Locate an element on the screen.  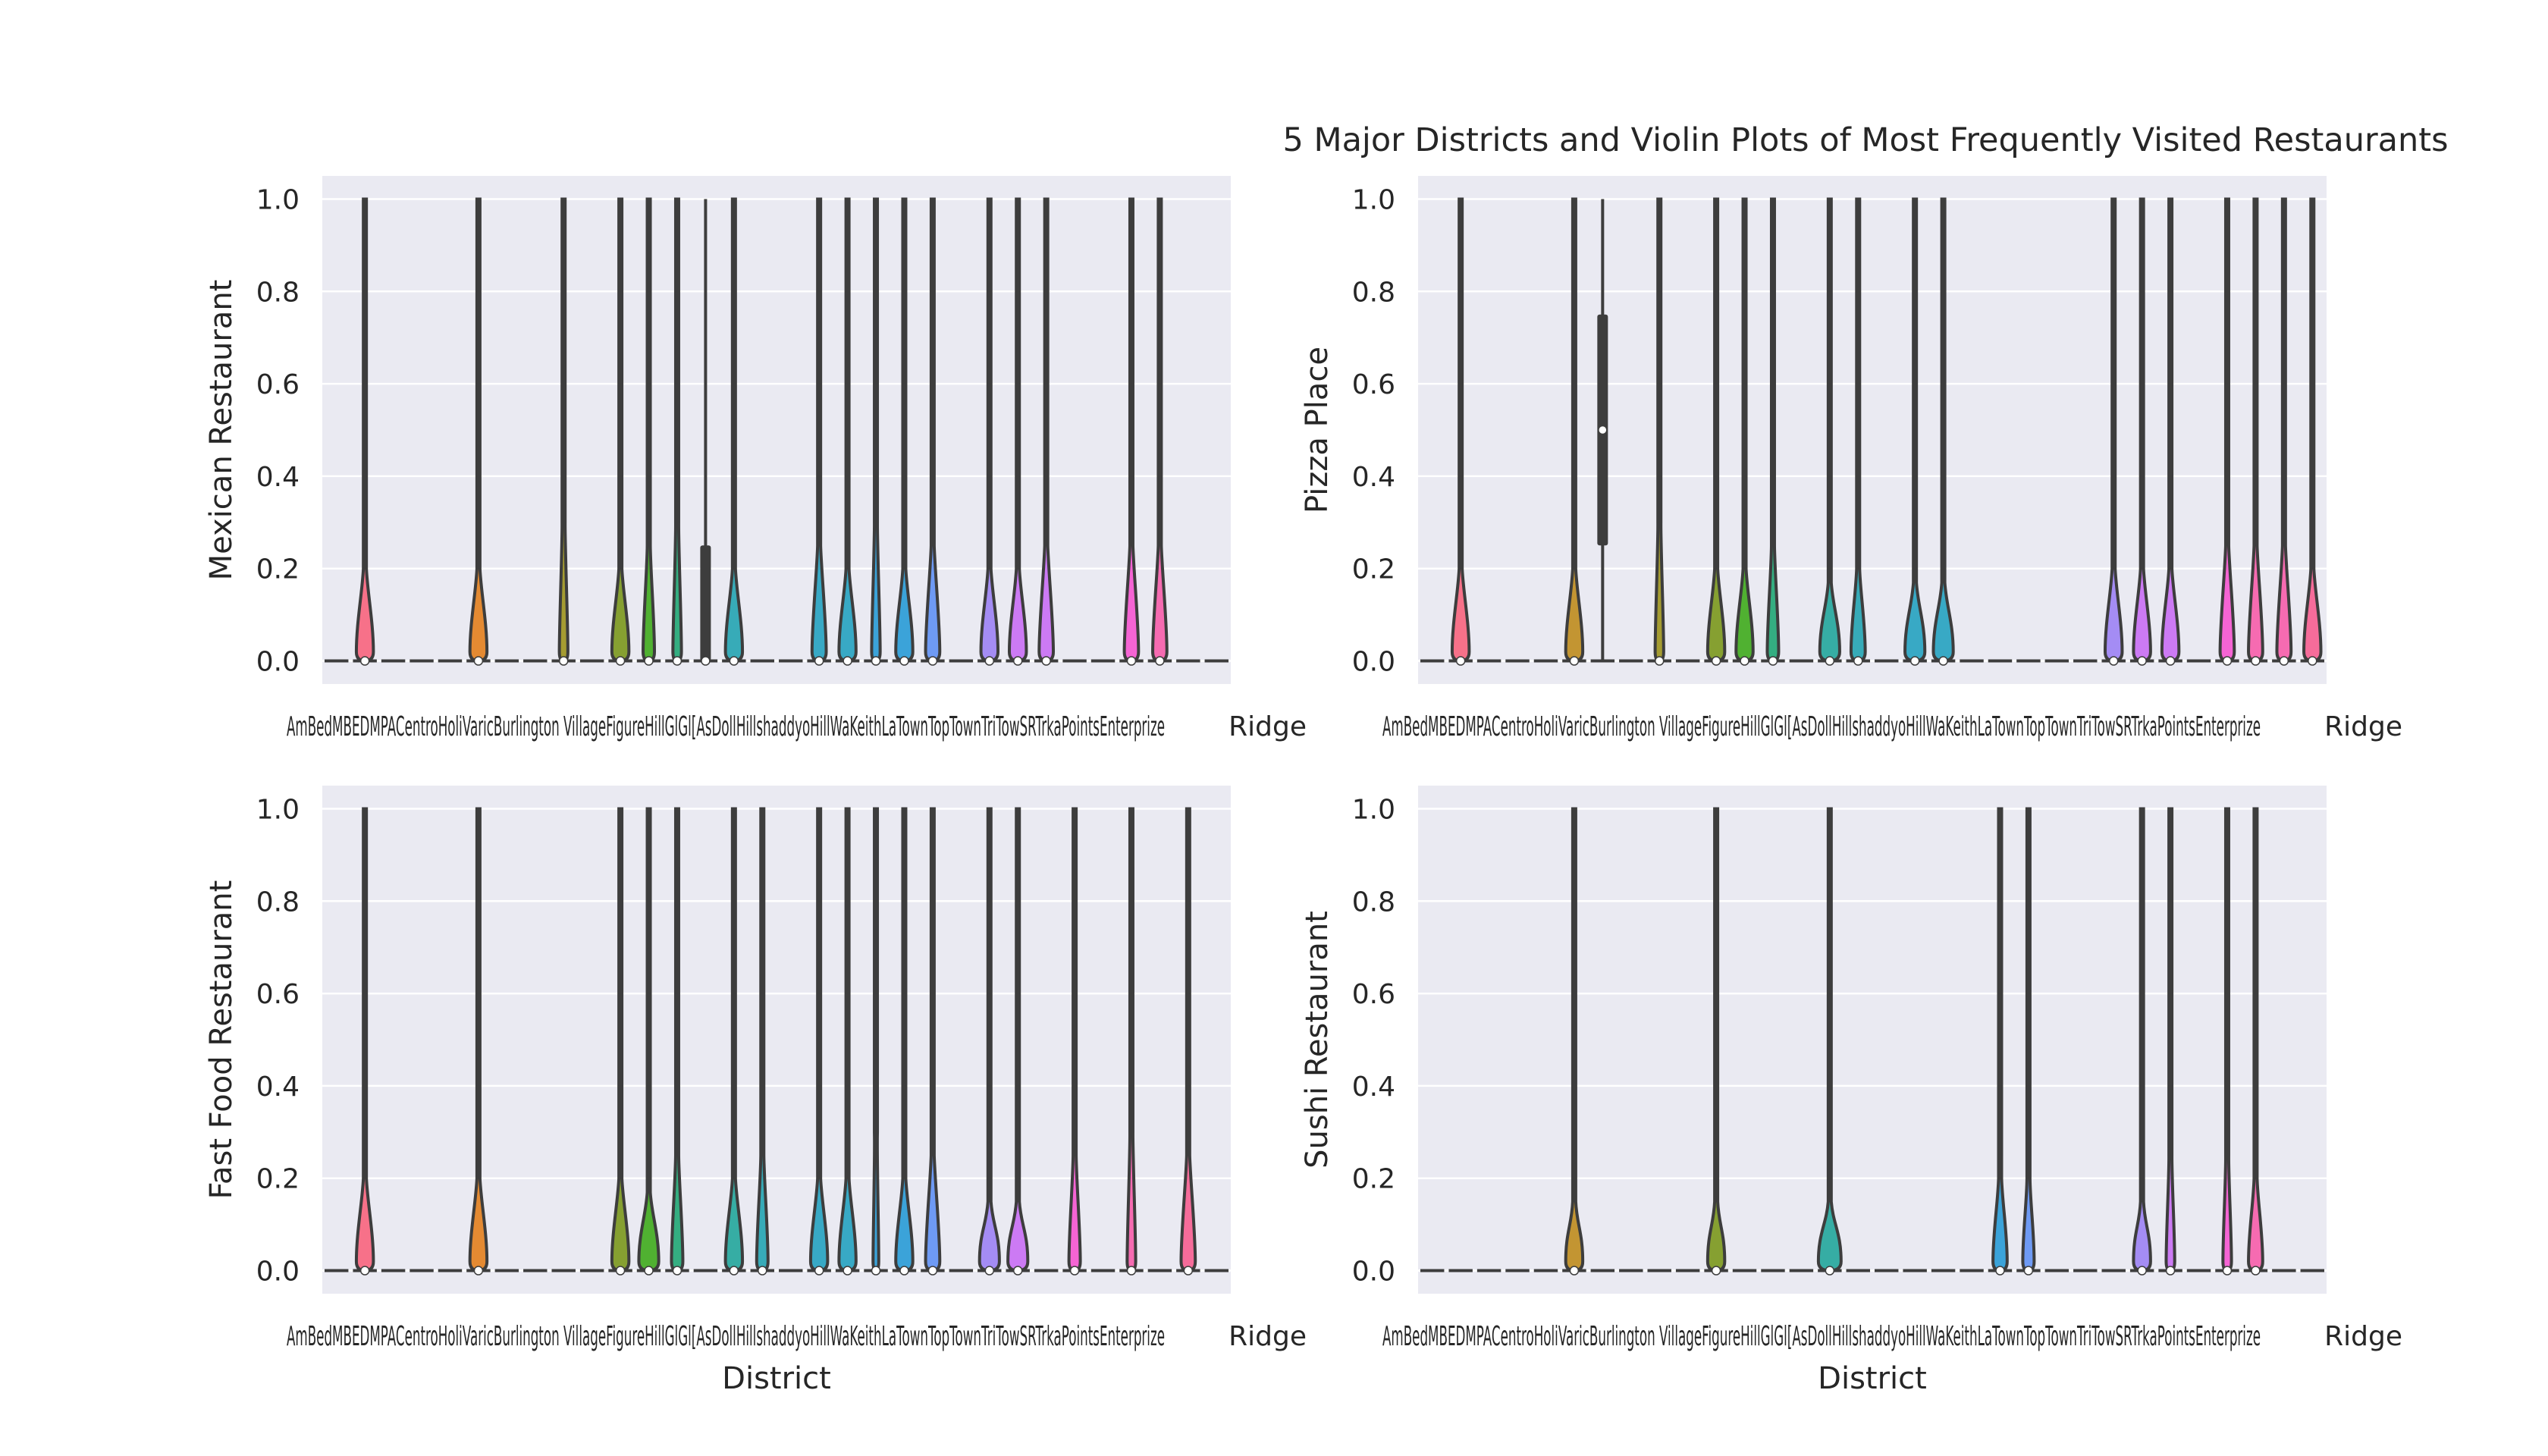
y-axis-label: Mexican Restaurant is located at coordinates (221, 430).